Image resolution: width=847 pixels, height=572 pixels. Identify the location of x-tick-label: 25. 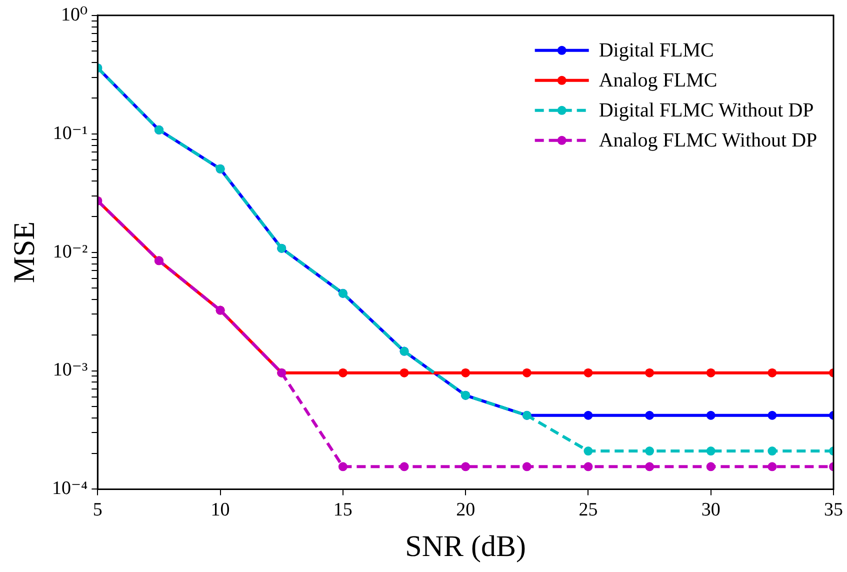
(588, 510).